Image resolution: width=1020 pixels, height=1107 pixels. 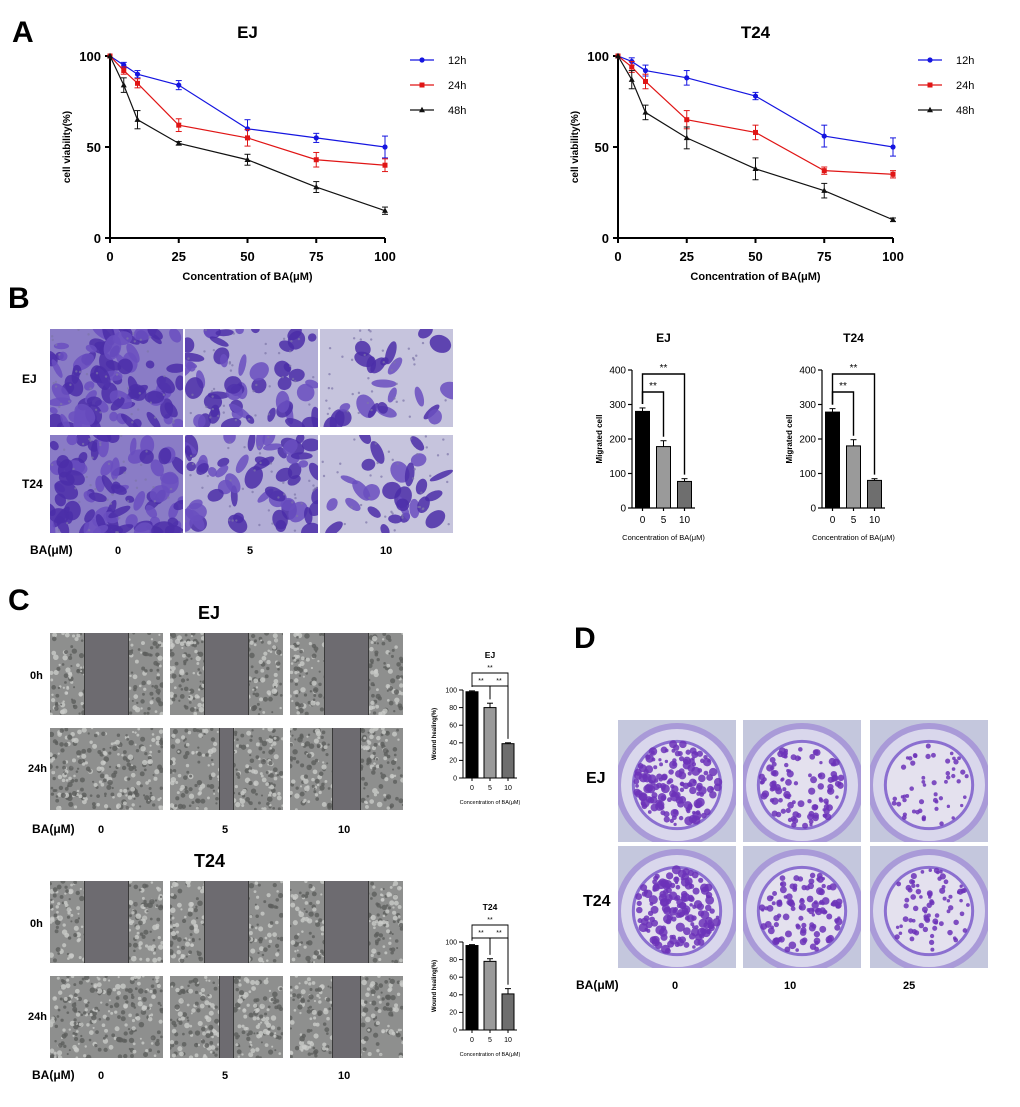 I want to click on wound-t24-row-0h: 0h, so click(x=36, y=924).